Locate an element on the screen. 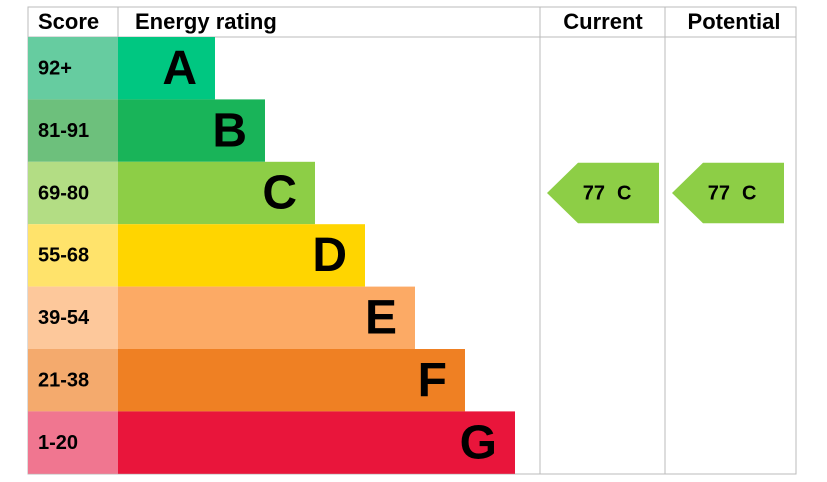 The image size is (827, 482). current-letter: C is located at coordinates (624, 193).